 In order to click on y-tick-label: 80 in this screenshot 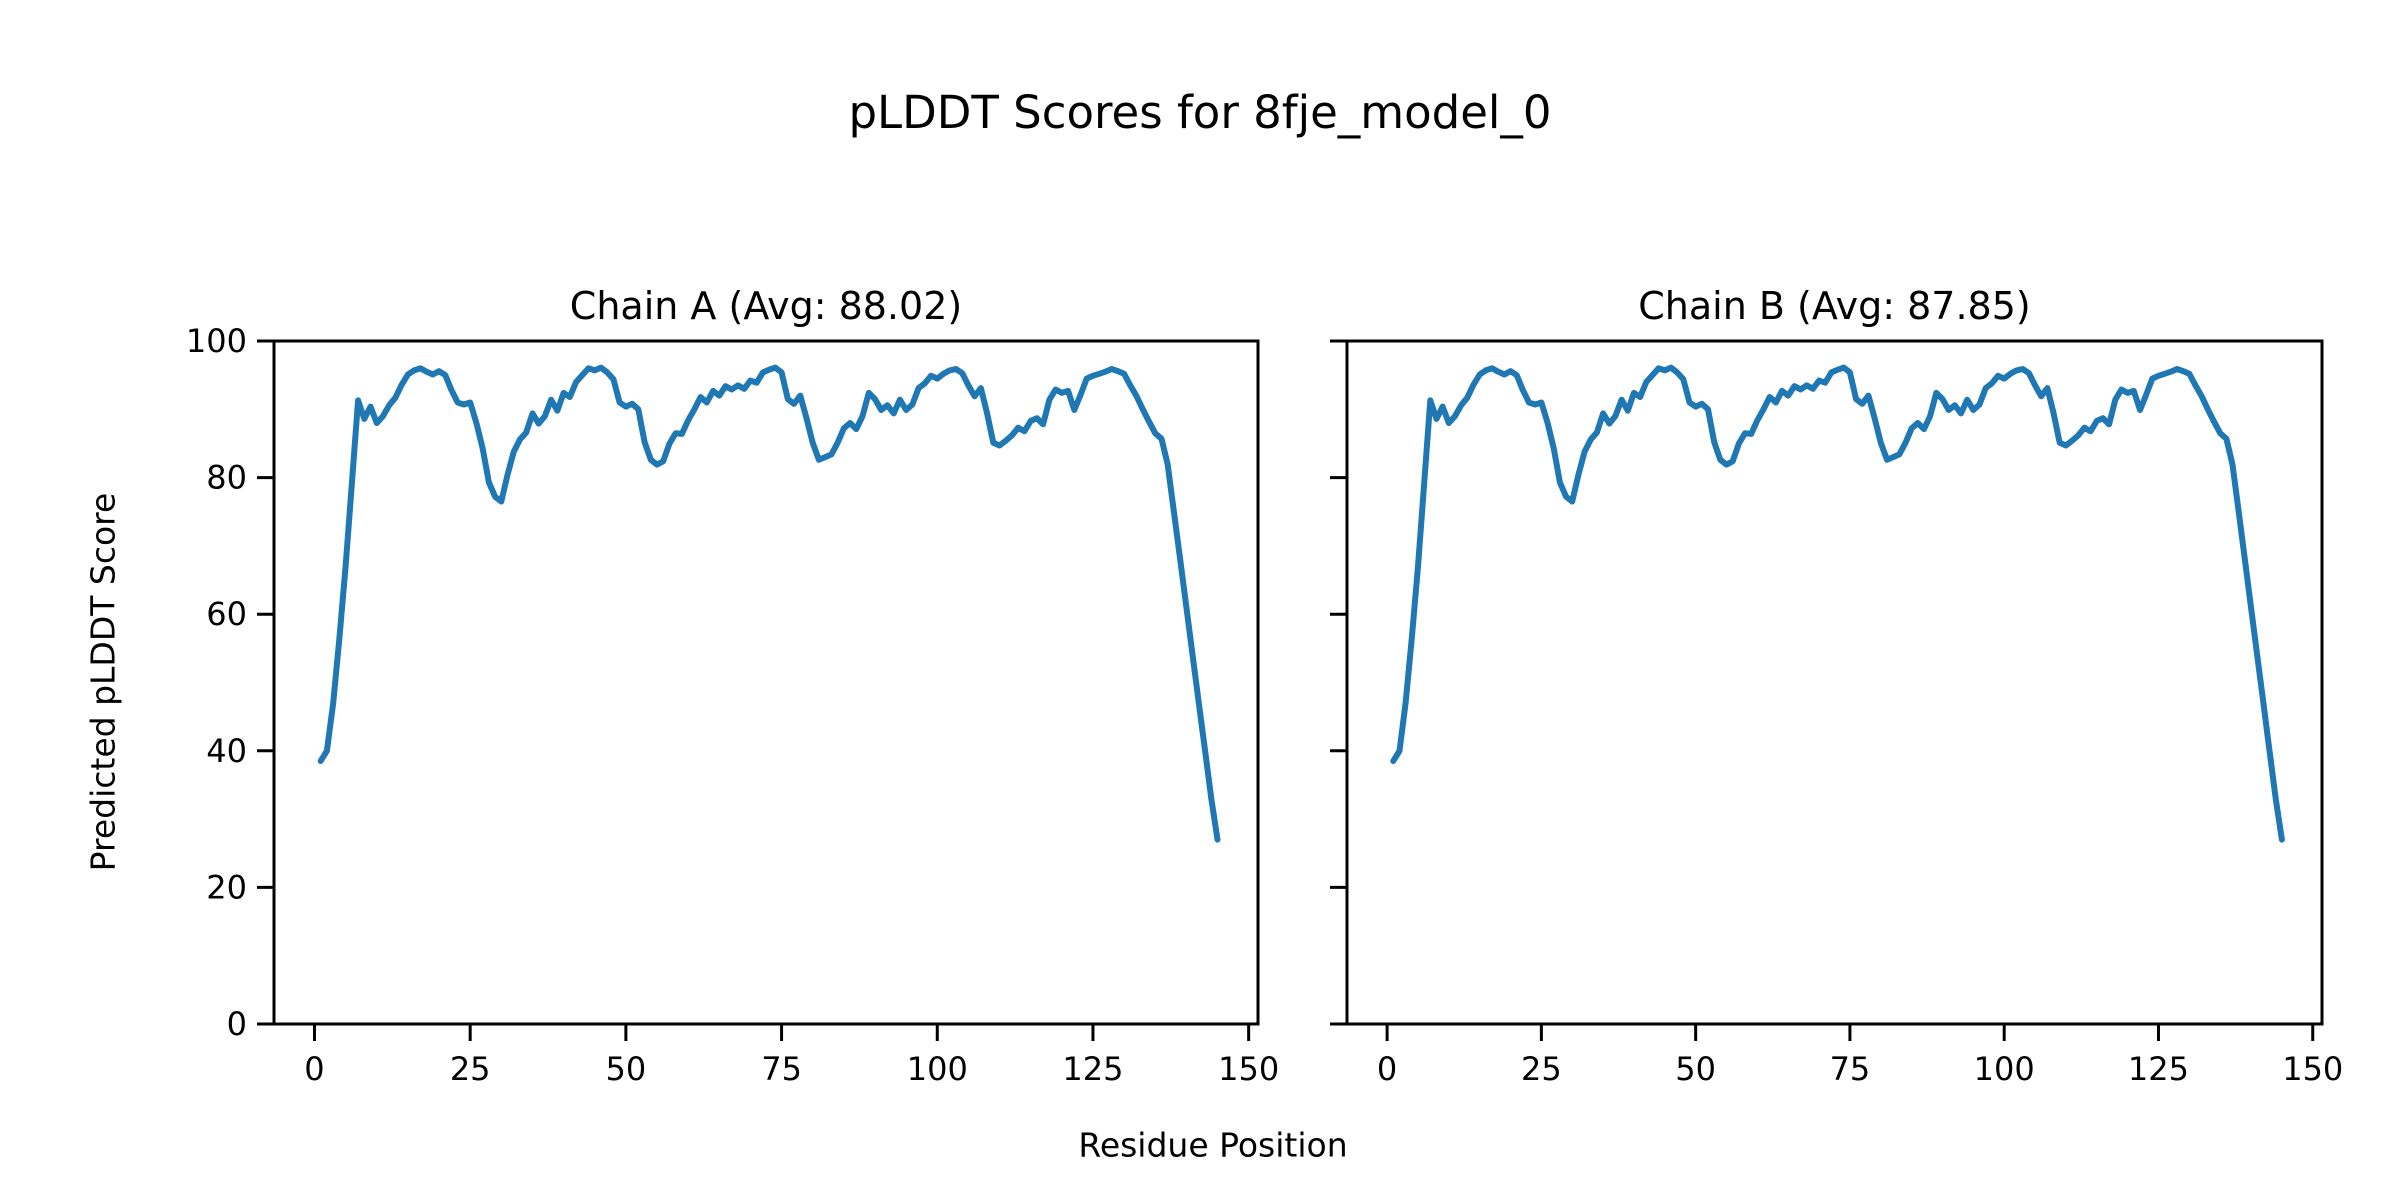, I will do `click(226, 478)`.